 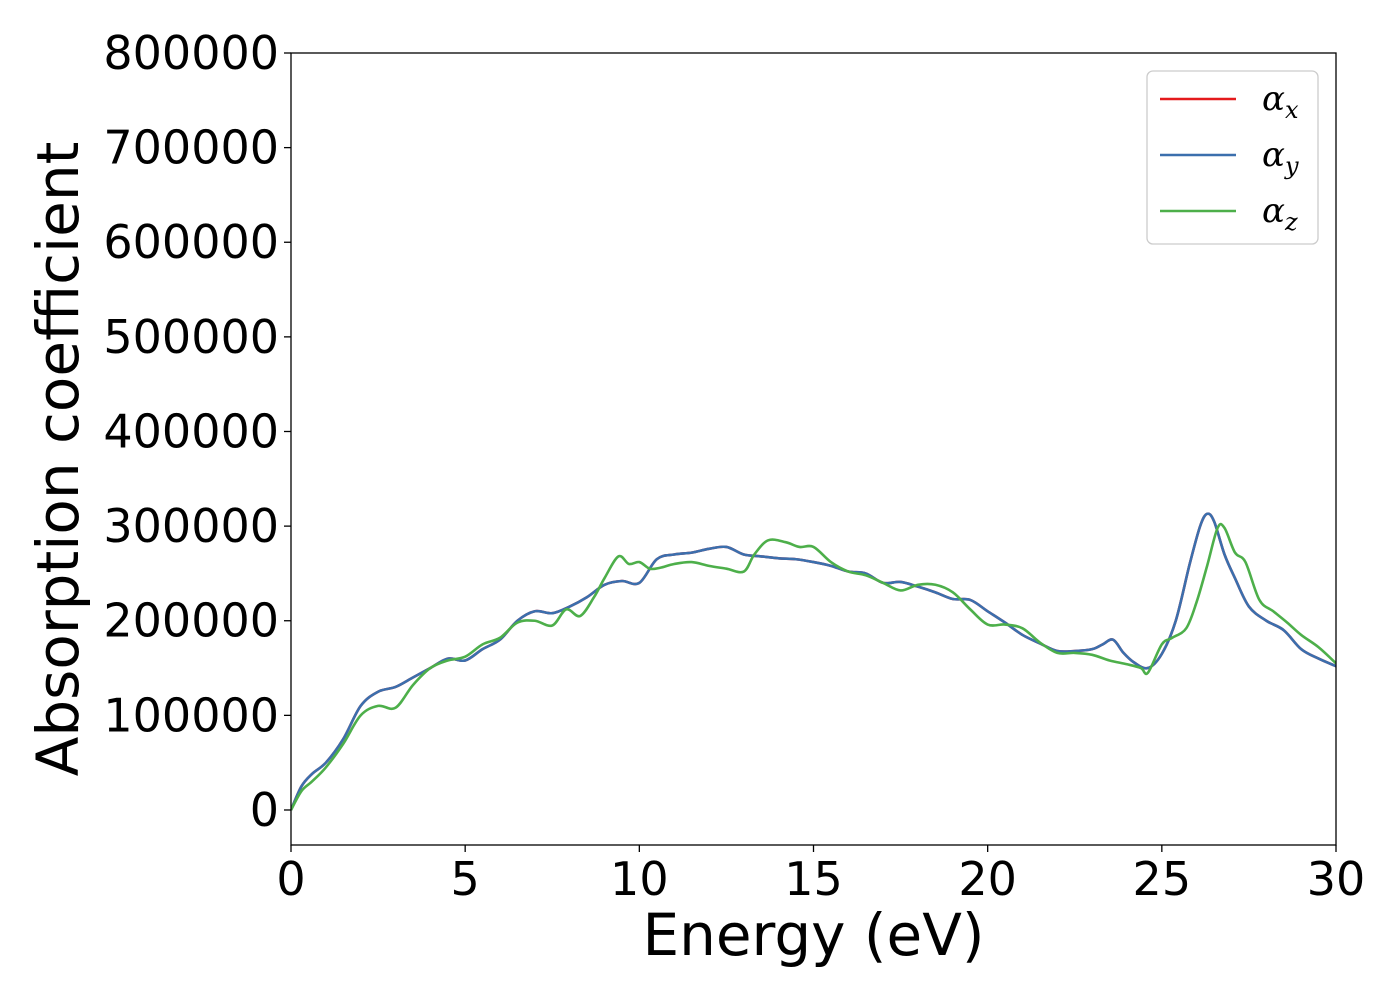 I want to click on y-tick-label: 200000, so click(x=191, y=621).